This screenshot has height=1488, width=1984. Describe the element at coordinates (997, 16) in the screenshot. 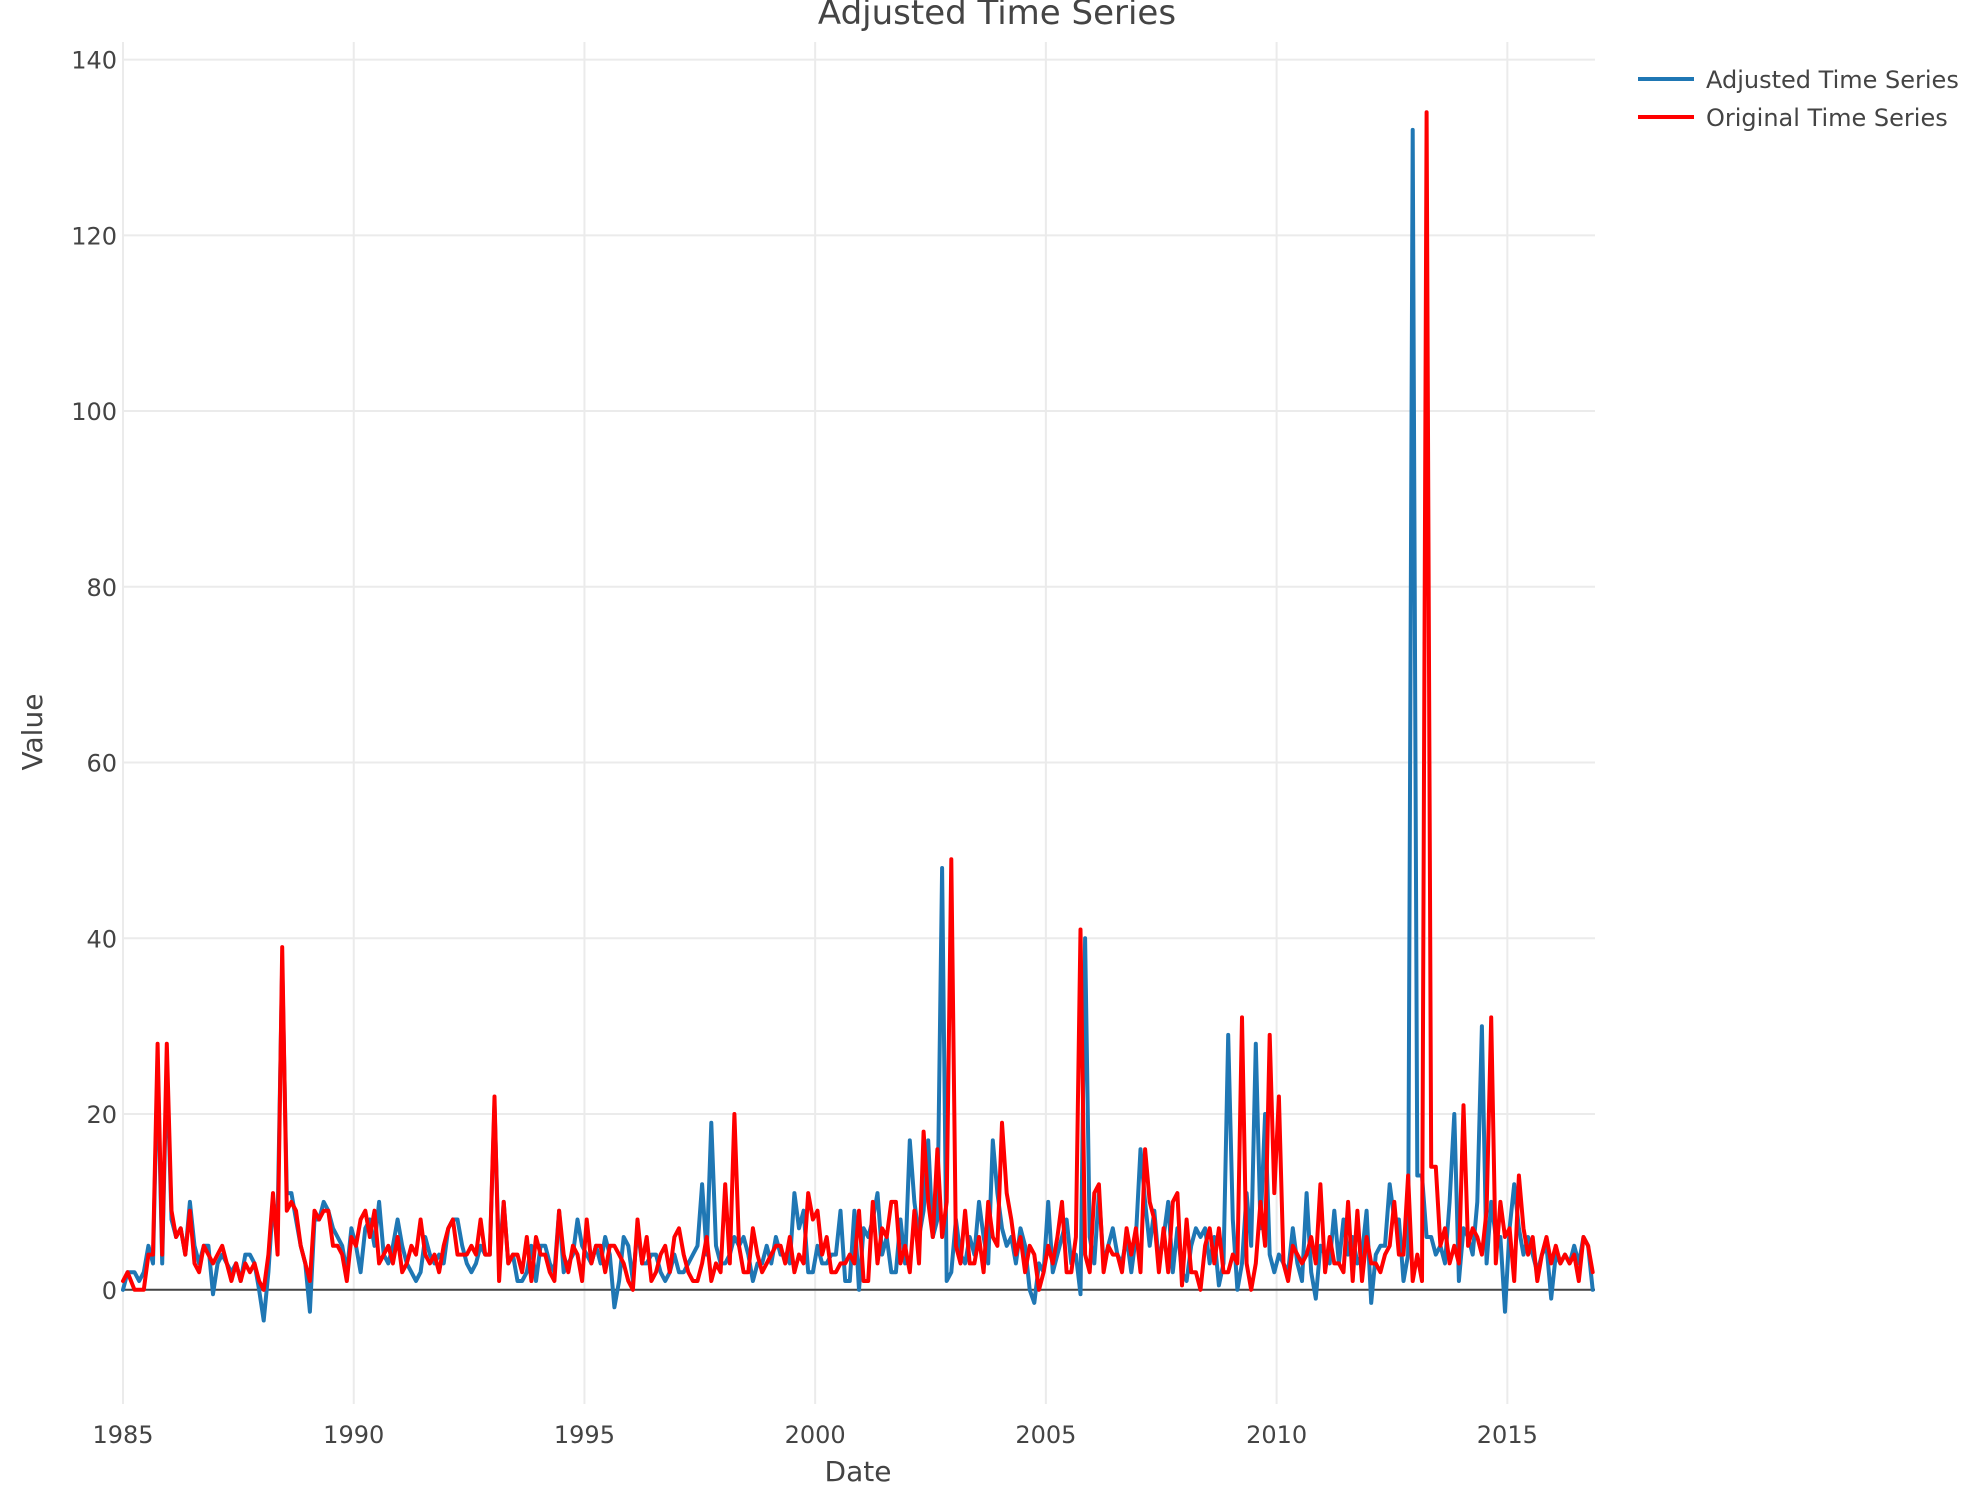

I see `chart-title: Adjusted Time Series` at that location.